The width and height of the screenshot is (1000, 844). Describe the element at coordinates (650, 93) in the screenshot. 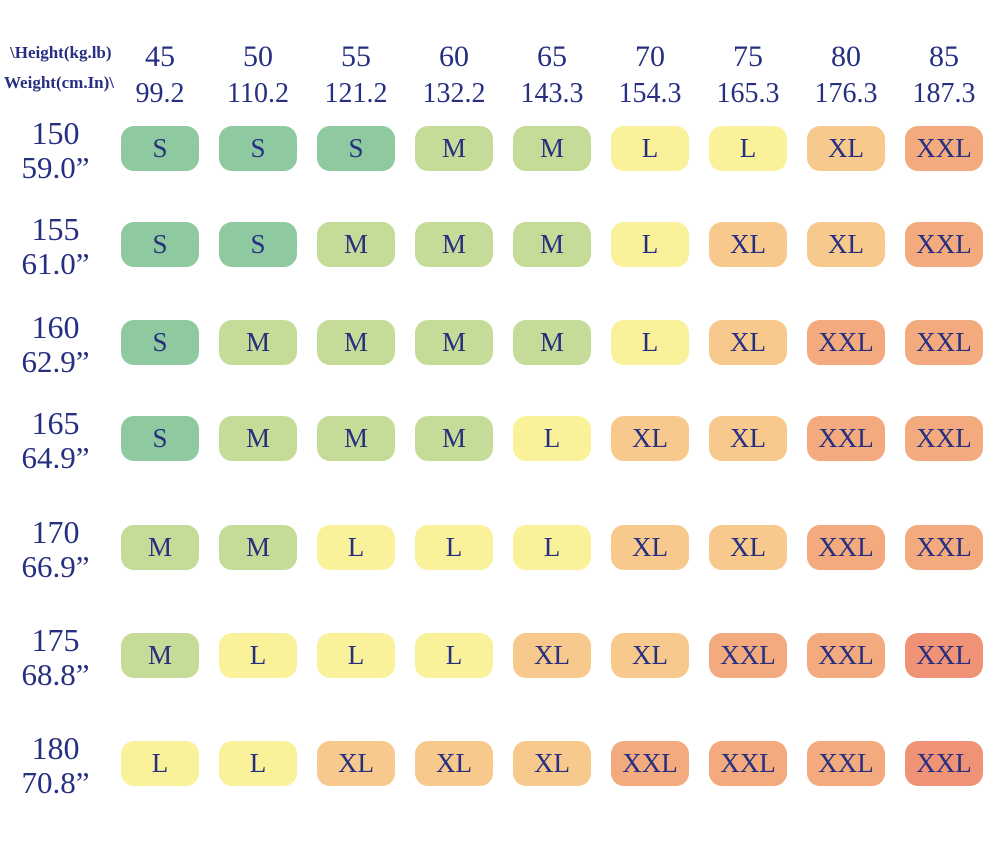

I see `column-header-lb: 154.3` at that location.